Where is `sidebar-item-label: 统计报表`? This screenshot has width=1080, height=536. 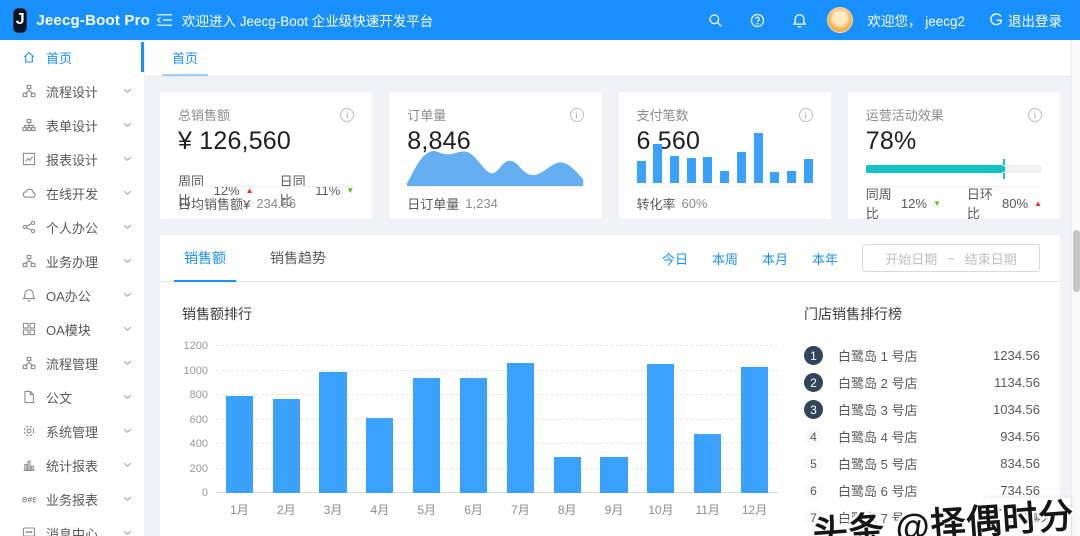 sidebar-item-label: 统计报表 is located at coordinates (72, 466).